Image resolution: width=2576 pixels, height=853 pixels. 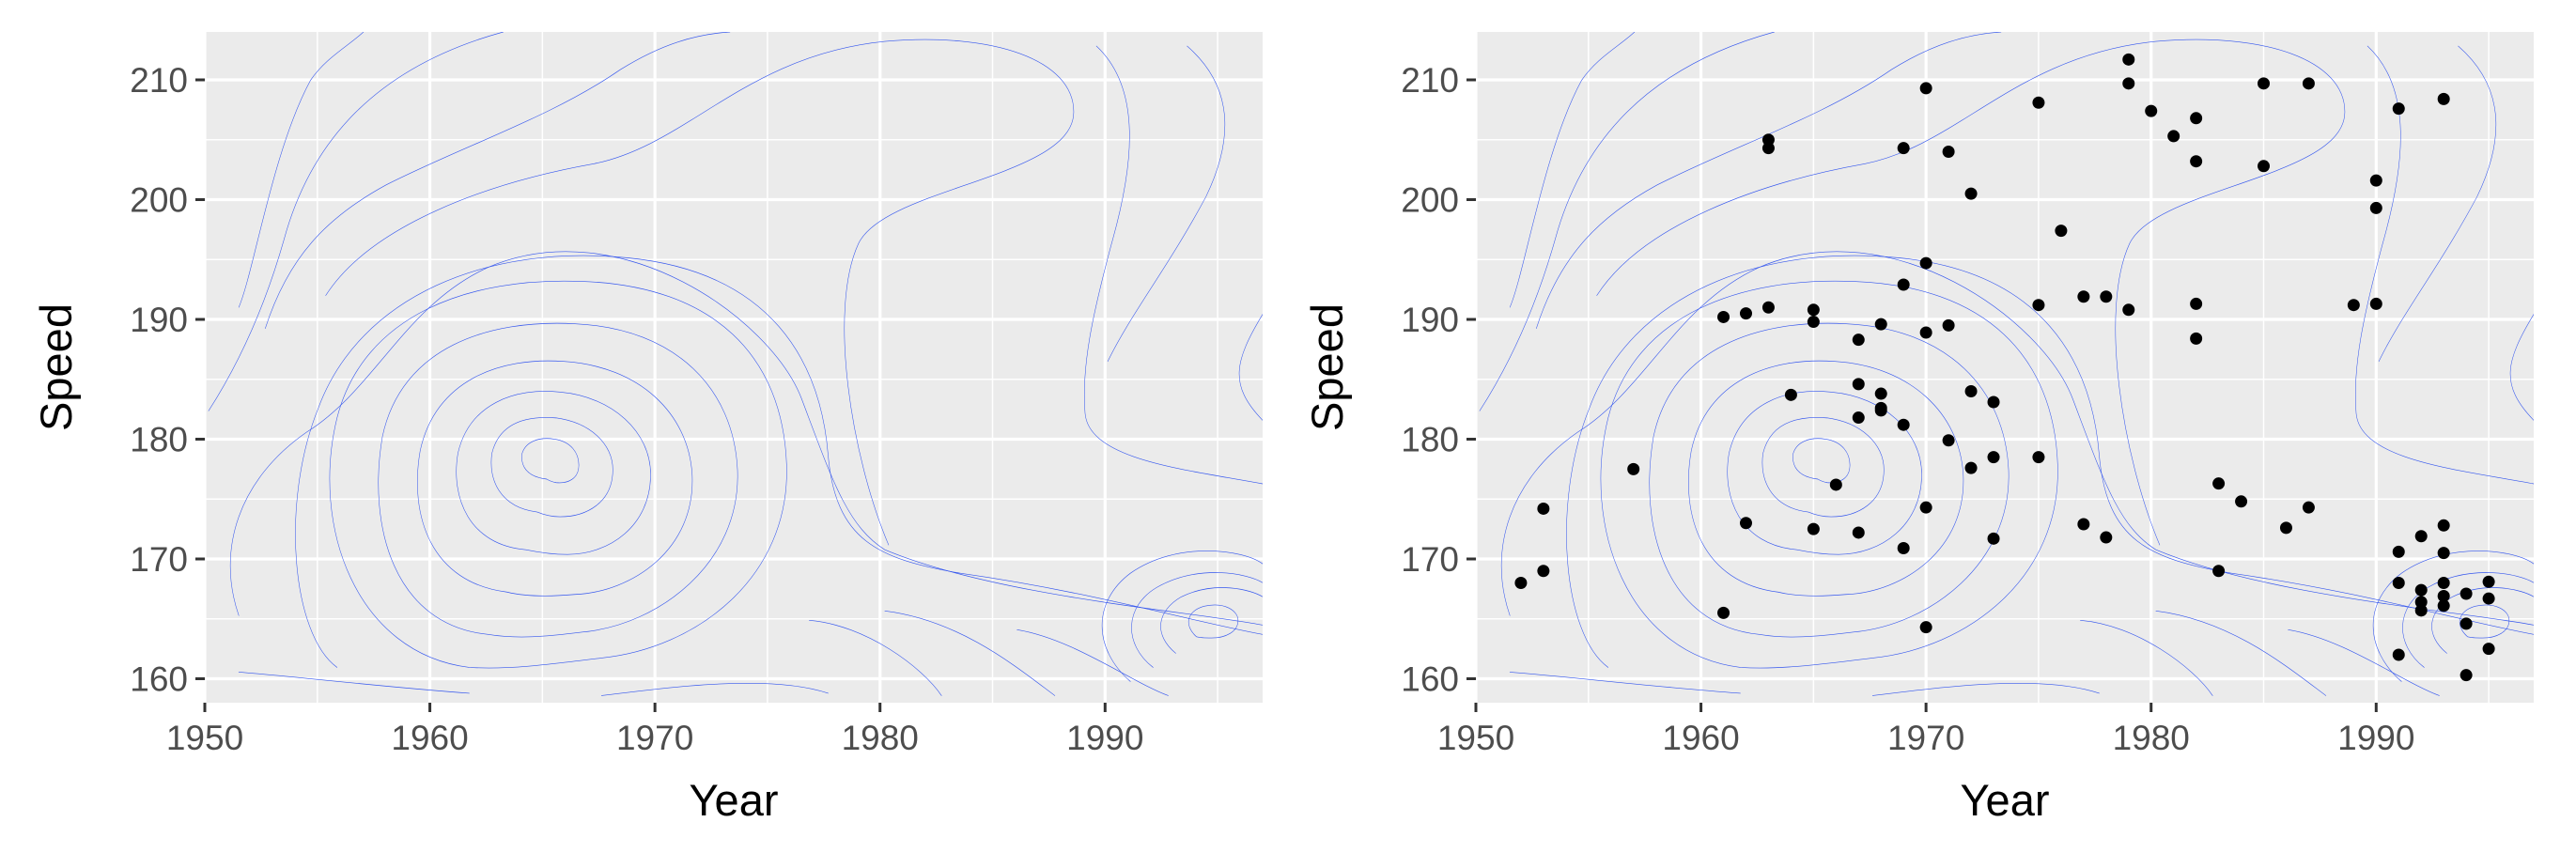 I want to click on x-tick-label: 1990, so click(x=2376, y=738).